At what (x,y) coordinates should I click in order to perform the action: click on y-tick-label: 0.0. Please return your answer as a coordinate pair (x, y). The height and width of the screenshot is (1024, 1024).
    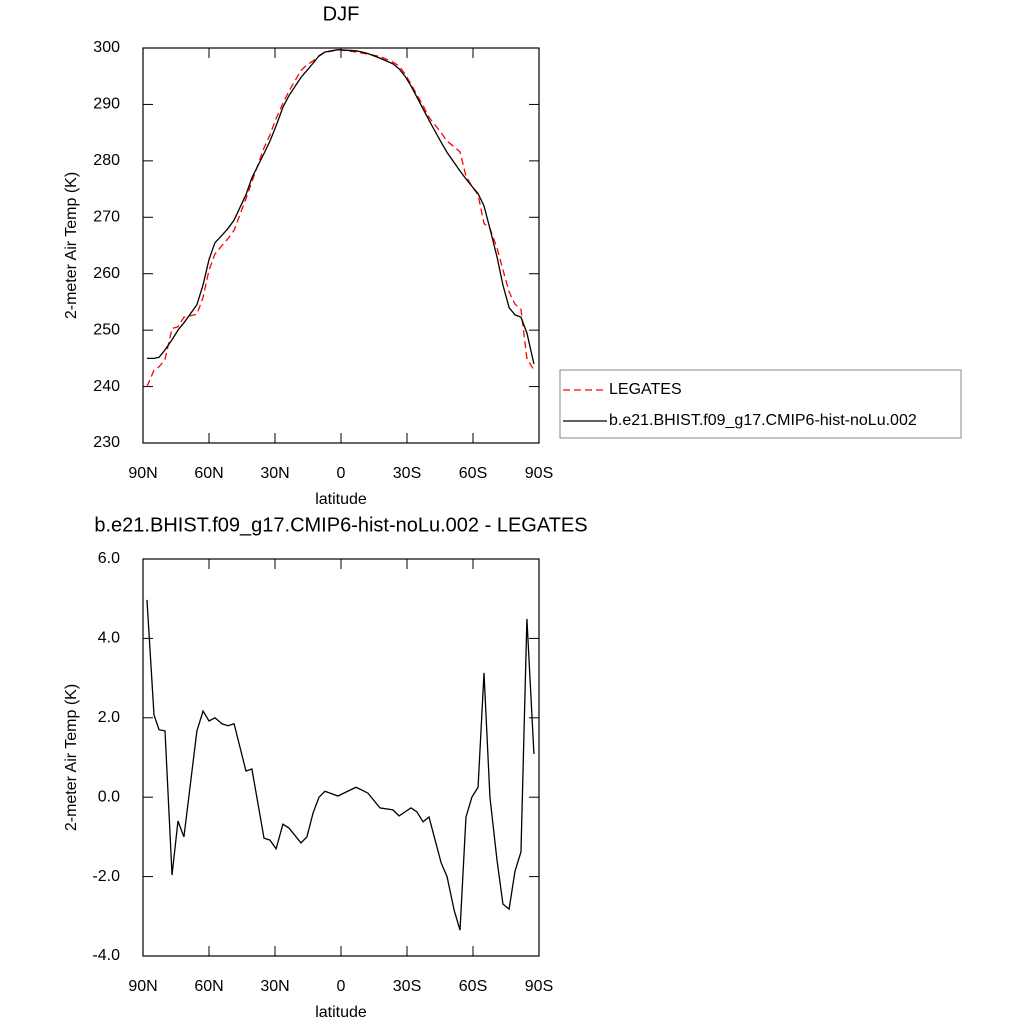
    Looking at the image, I should click on (109, 796).